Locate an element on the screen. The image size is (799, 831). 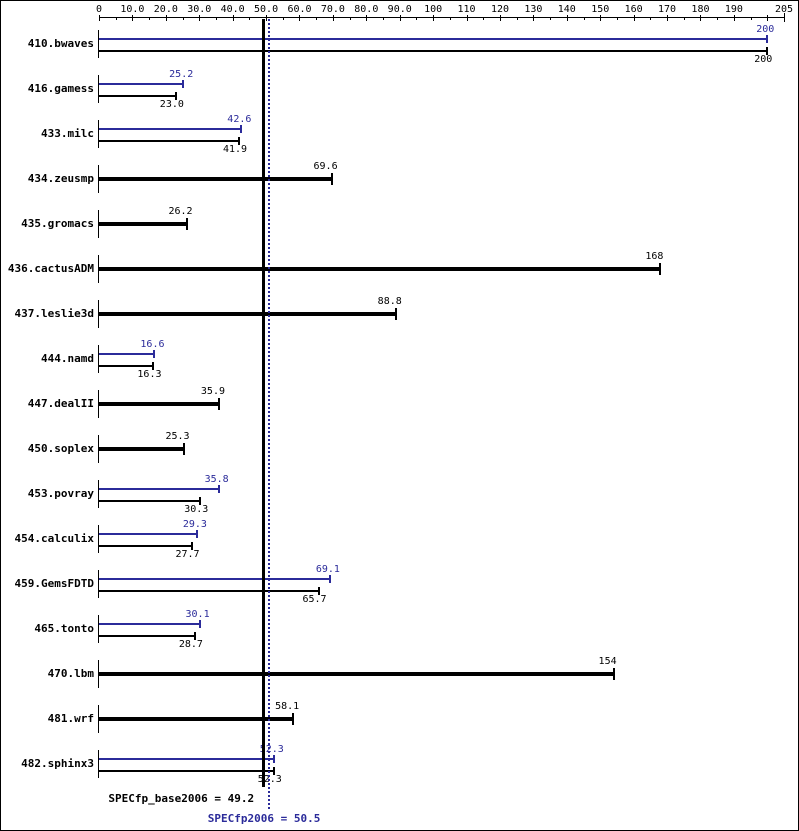
benchmark-label: 433.milc is located at coordinates (67, 133).